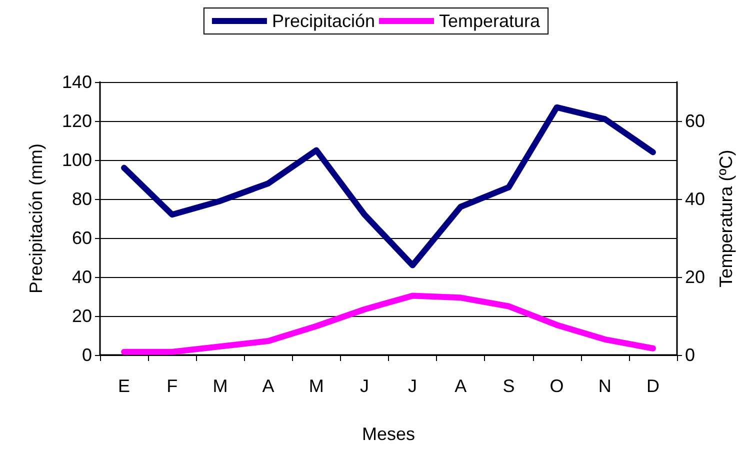 This screenshot has height=453, width=752. Describe the element at coordinates (172, 386) in the screenshot. I see `x-tick-label: F` at that location.